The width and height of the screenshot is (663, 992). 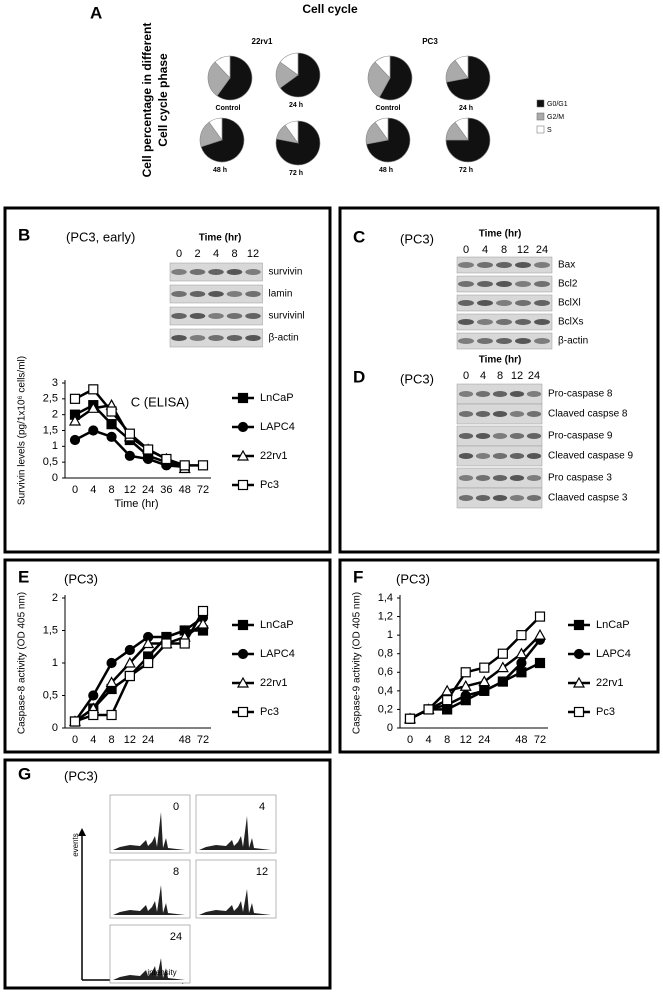 What do you see at coordinates (358, 576) in the screenshot?
I see `panel-letter: F` at bounding box center [358, 576].